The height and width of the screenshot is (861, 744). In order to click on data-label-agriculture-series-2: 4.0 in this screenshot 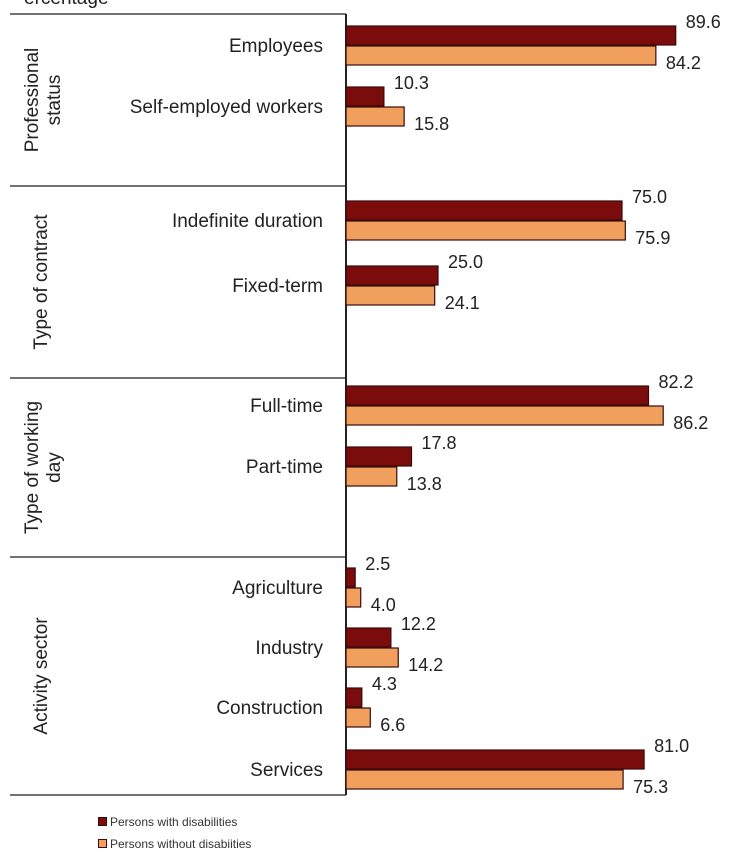, I will do `click(383, 605)`.